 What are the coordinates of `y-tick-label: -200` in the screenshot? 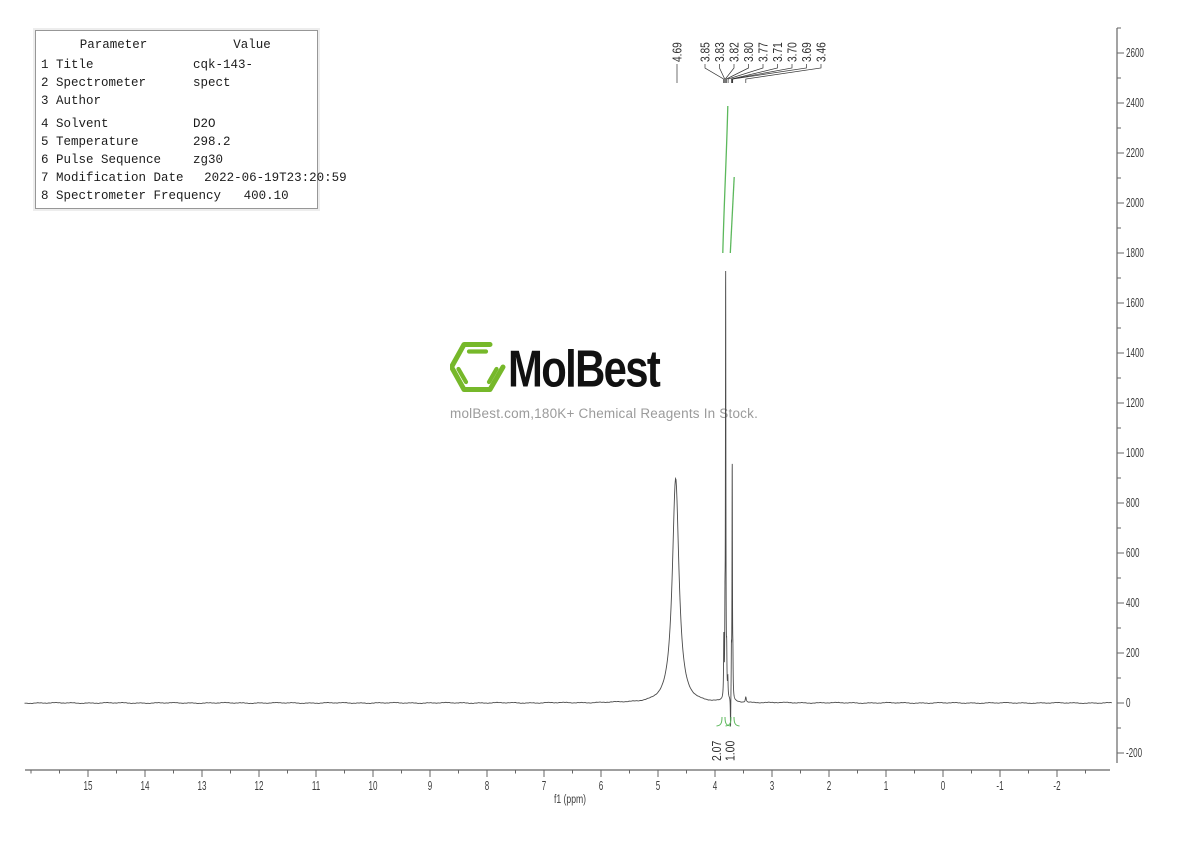 It's located at (1134, 753).